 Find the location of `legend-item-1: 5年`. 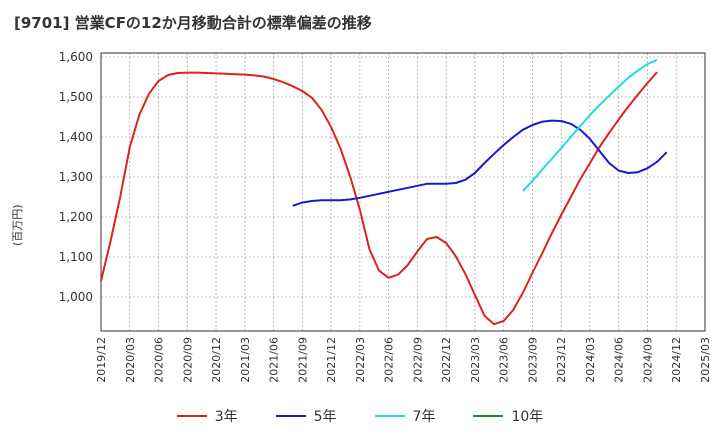

legend-item-1: 5年 is located at coordinates (306, 416).